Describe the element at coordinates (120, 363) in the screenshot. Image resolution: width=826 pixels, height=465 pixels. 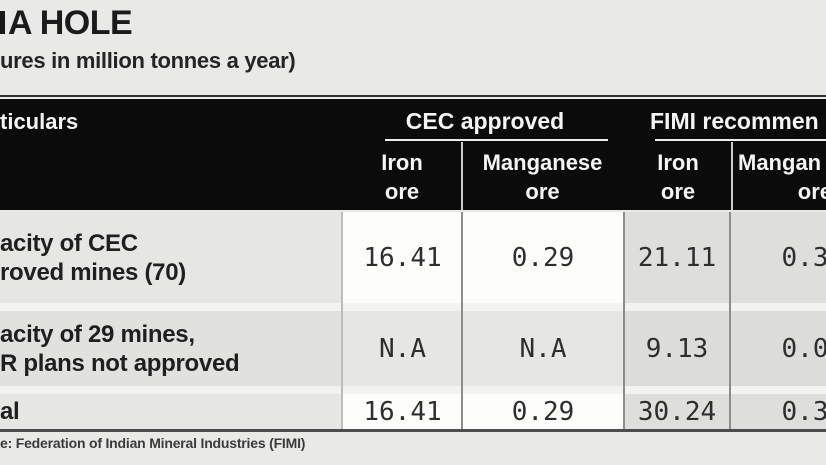
I see `row-label-line: R plans not approved` at that location.